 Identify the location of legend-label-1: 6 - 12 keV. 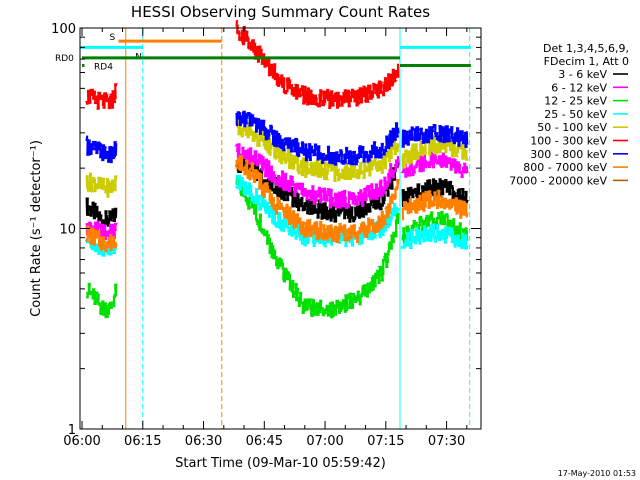
(579, 87).